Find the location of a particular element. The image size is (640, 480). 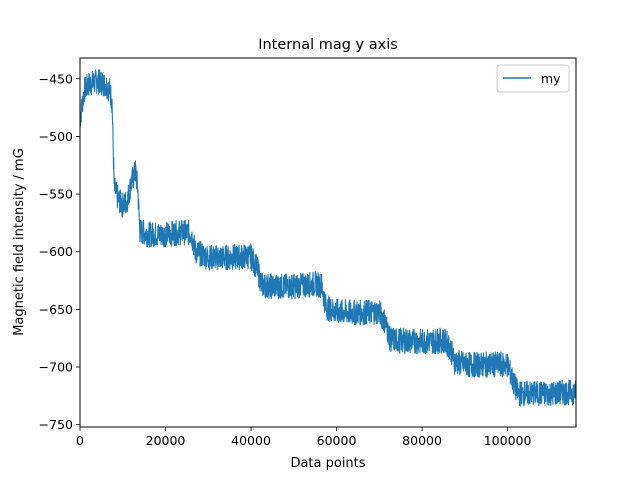

y-axis-label: Magnetic field intensity / mG is located at coordinates (19, 242).